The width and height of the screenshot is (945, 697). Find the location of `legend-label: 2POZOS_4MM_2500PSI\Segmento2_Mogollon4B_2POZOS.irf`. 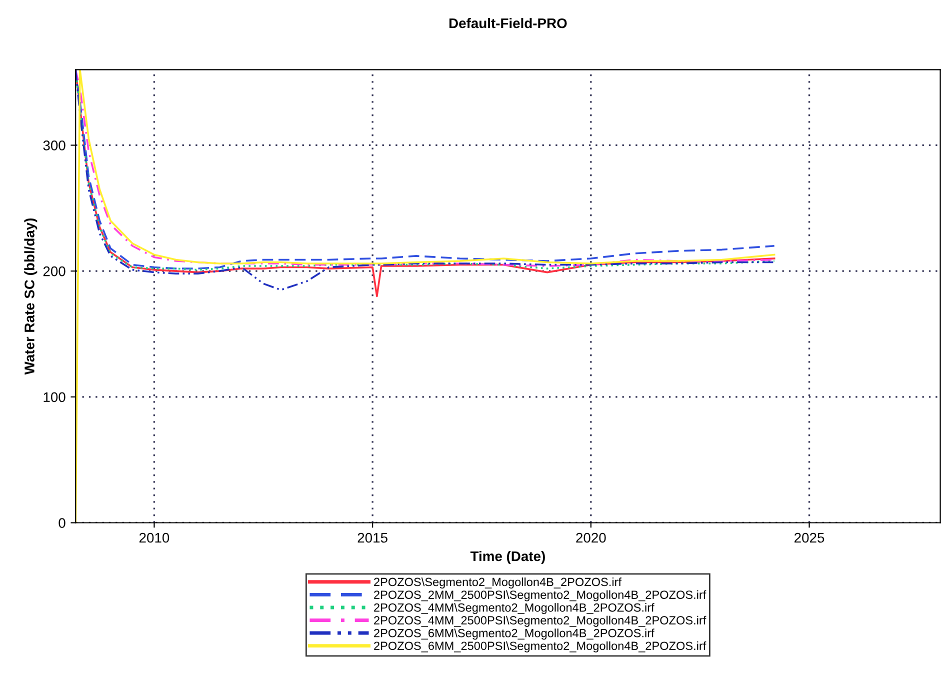

legend-label: 2POZOS_4MM_2500PSI\Segmento2_Mogollon4B_2POZOS.irf is located at coordinates (540, 621).